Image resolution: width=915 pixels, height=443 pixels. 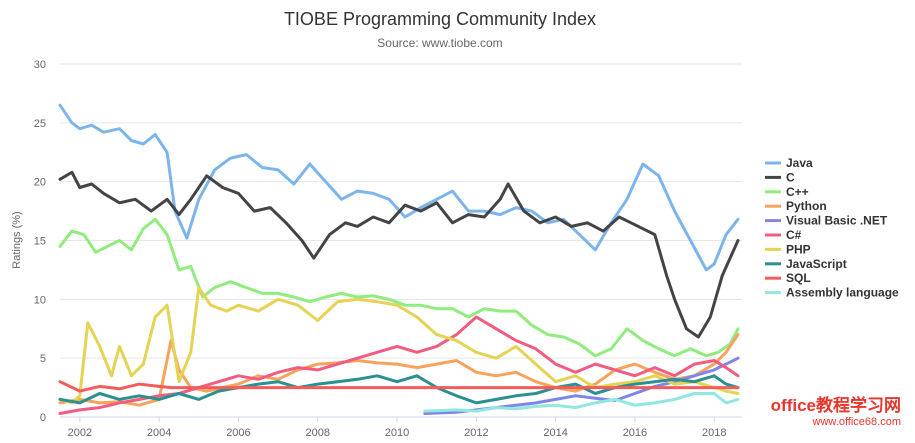 I want to click on legend-label: PHP, so click(x=798, y=249).